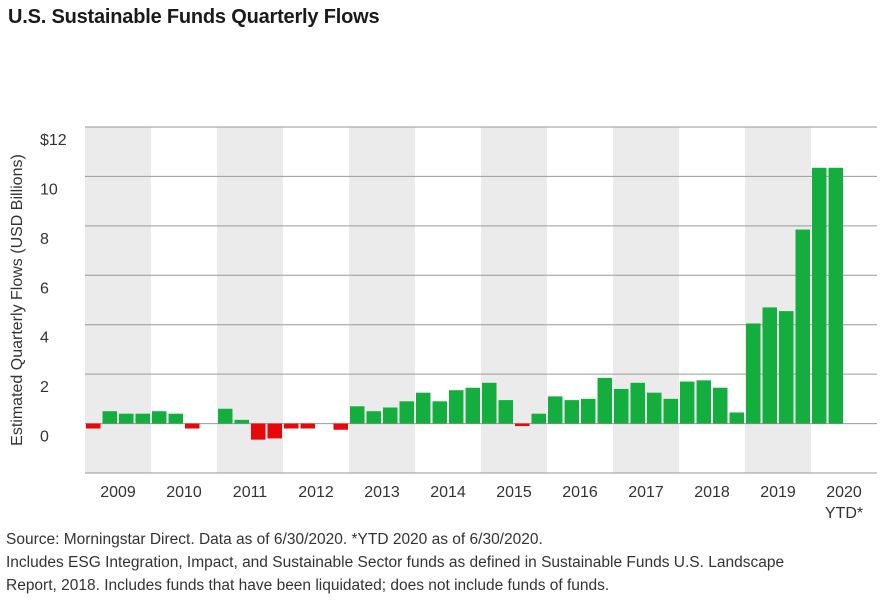 This screenshot has width=886, height=606. Describe the element at coordinates (654, 408) in the screenshot. I see `bar-2017-q3` at that location.